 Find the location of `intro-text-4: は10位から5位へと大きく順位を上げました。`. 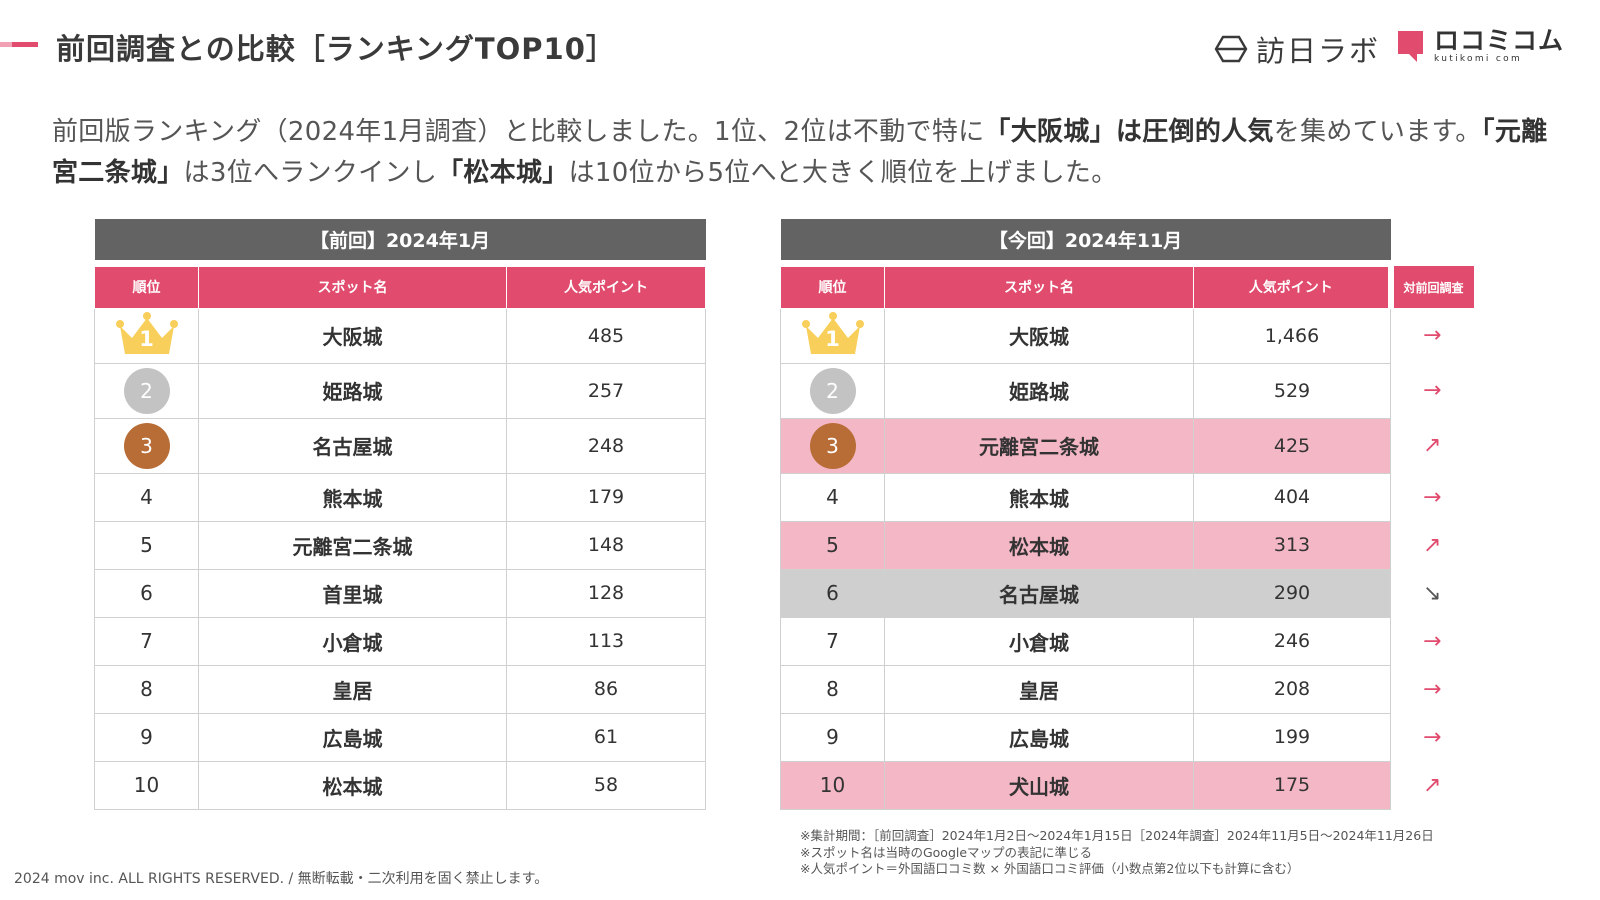

intro-text-4: は10位から5位へと大きく順位を上げました。 is located at coordinates (843, 173).